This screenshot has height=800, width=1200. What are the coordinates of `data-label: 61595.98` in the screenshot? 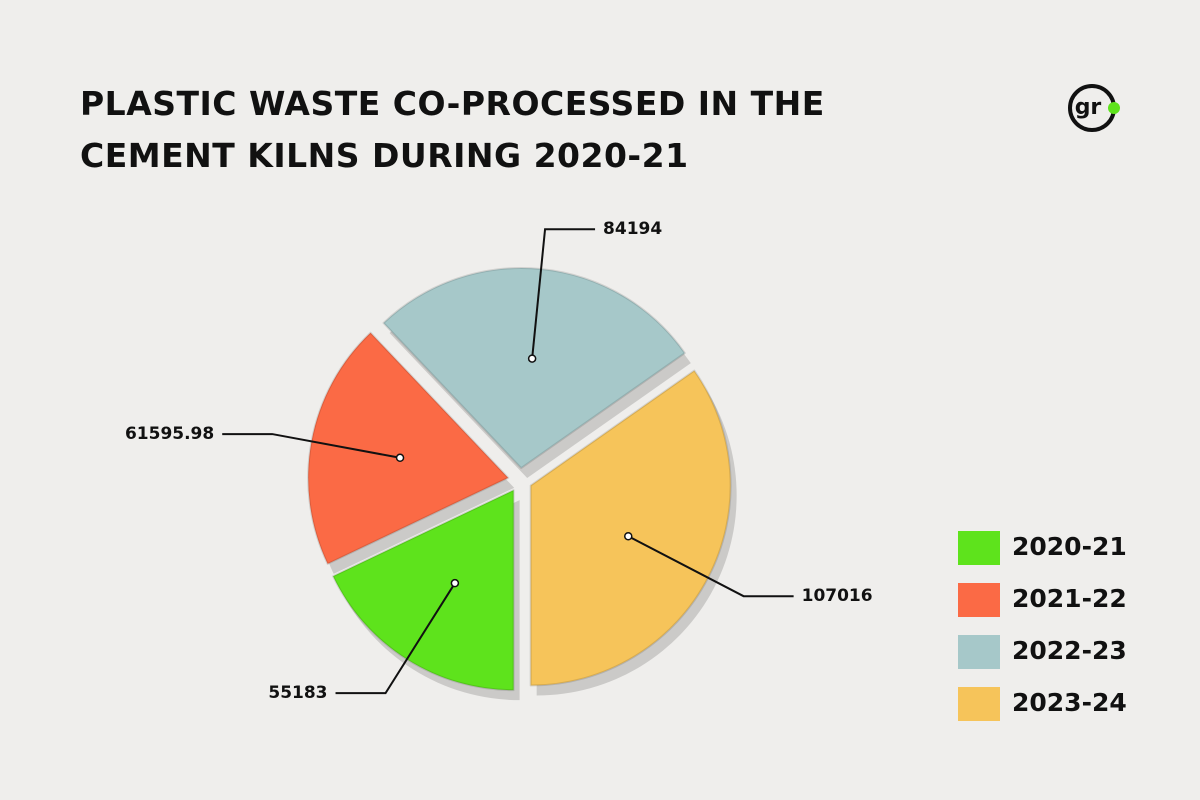 It's located at (169, 434).